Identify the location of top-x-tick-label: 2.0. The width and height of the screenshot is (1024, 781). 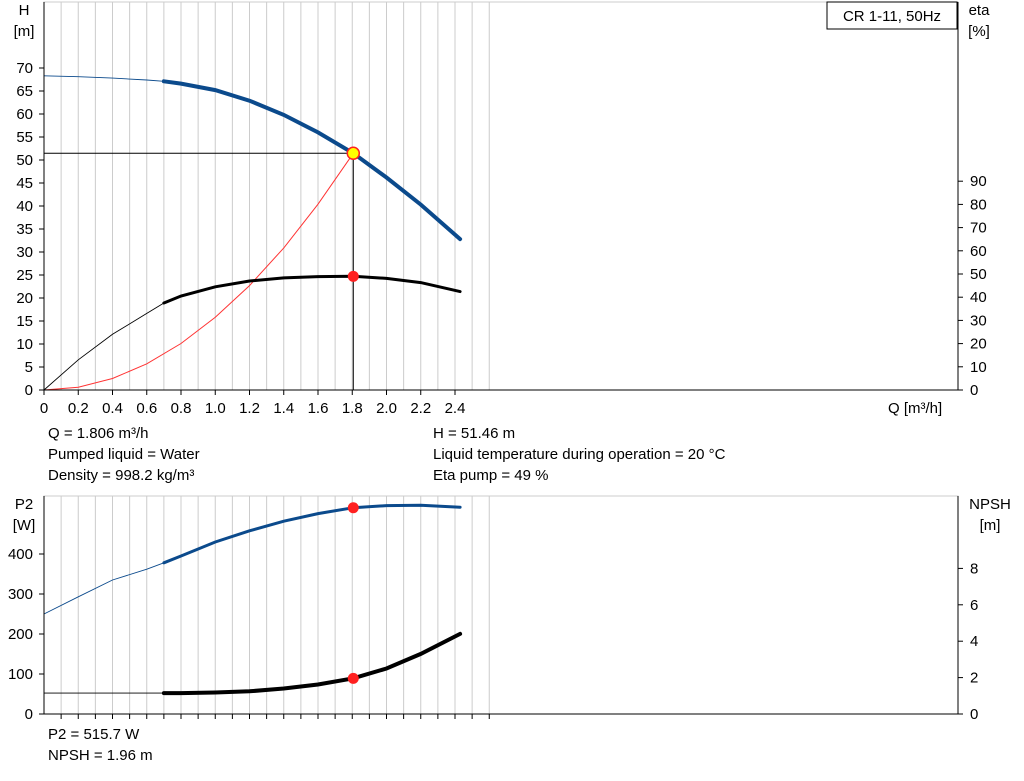
(386, 408).